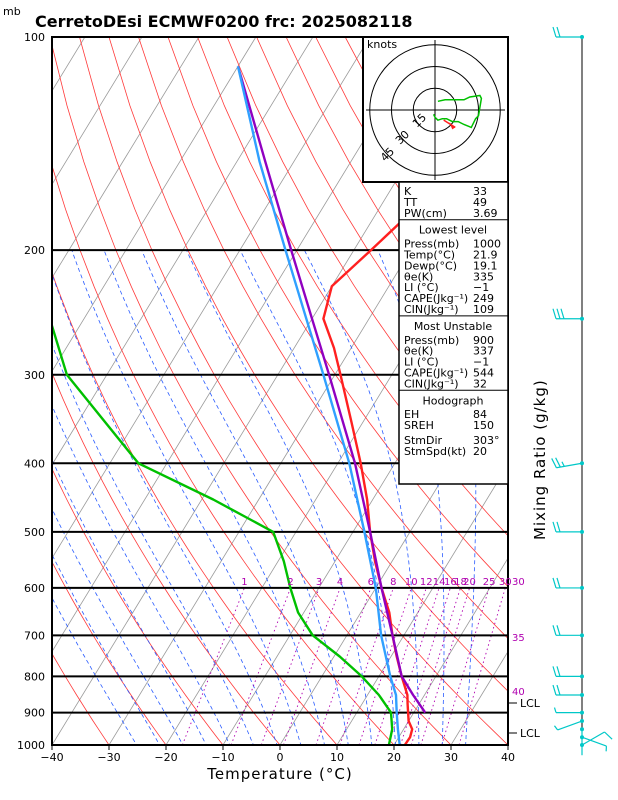 The image size is (618, 800). I want to click on index-name: CAPE(Jkg⁻¹), so click(436, 298).